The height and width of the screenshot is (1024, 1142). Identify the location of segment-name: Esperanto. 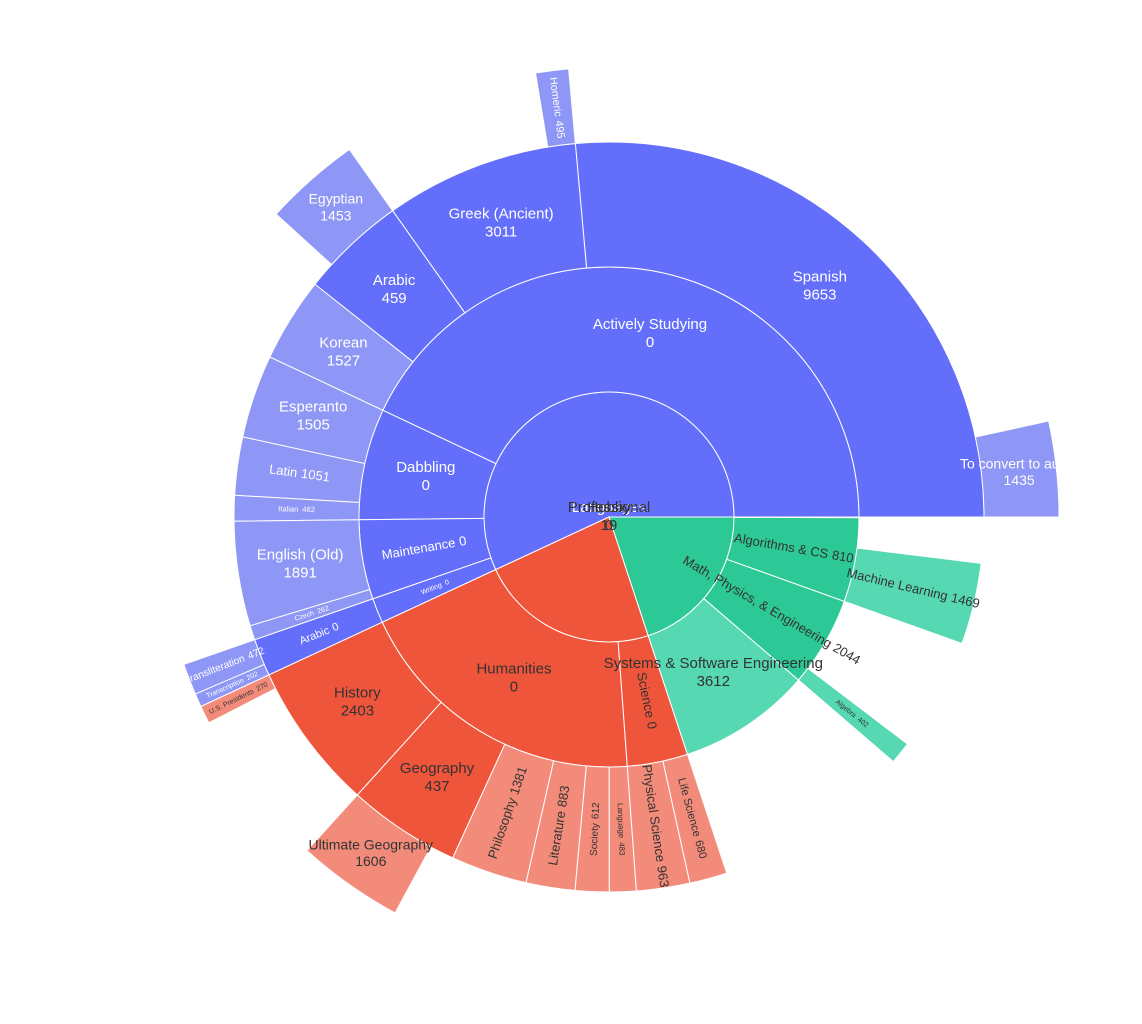
(313, 406).